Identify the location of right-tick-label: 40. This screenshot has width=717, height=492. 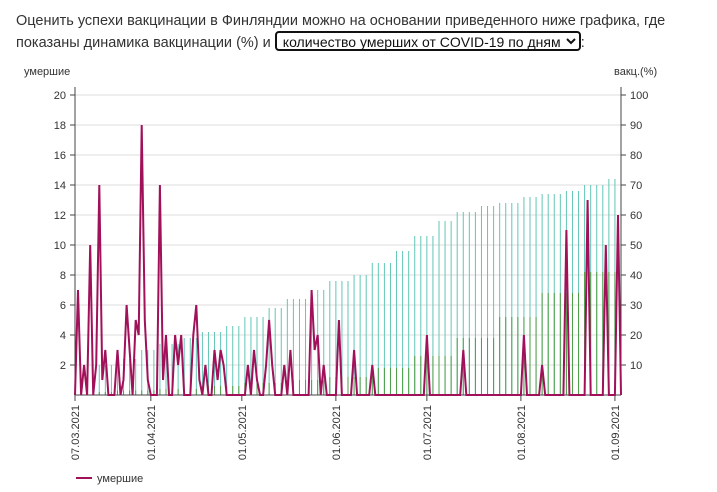
(636, 276).